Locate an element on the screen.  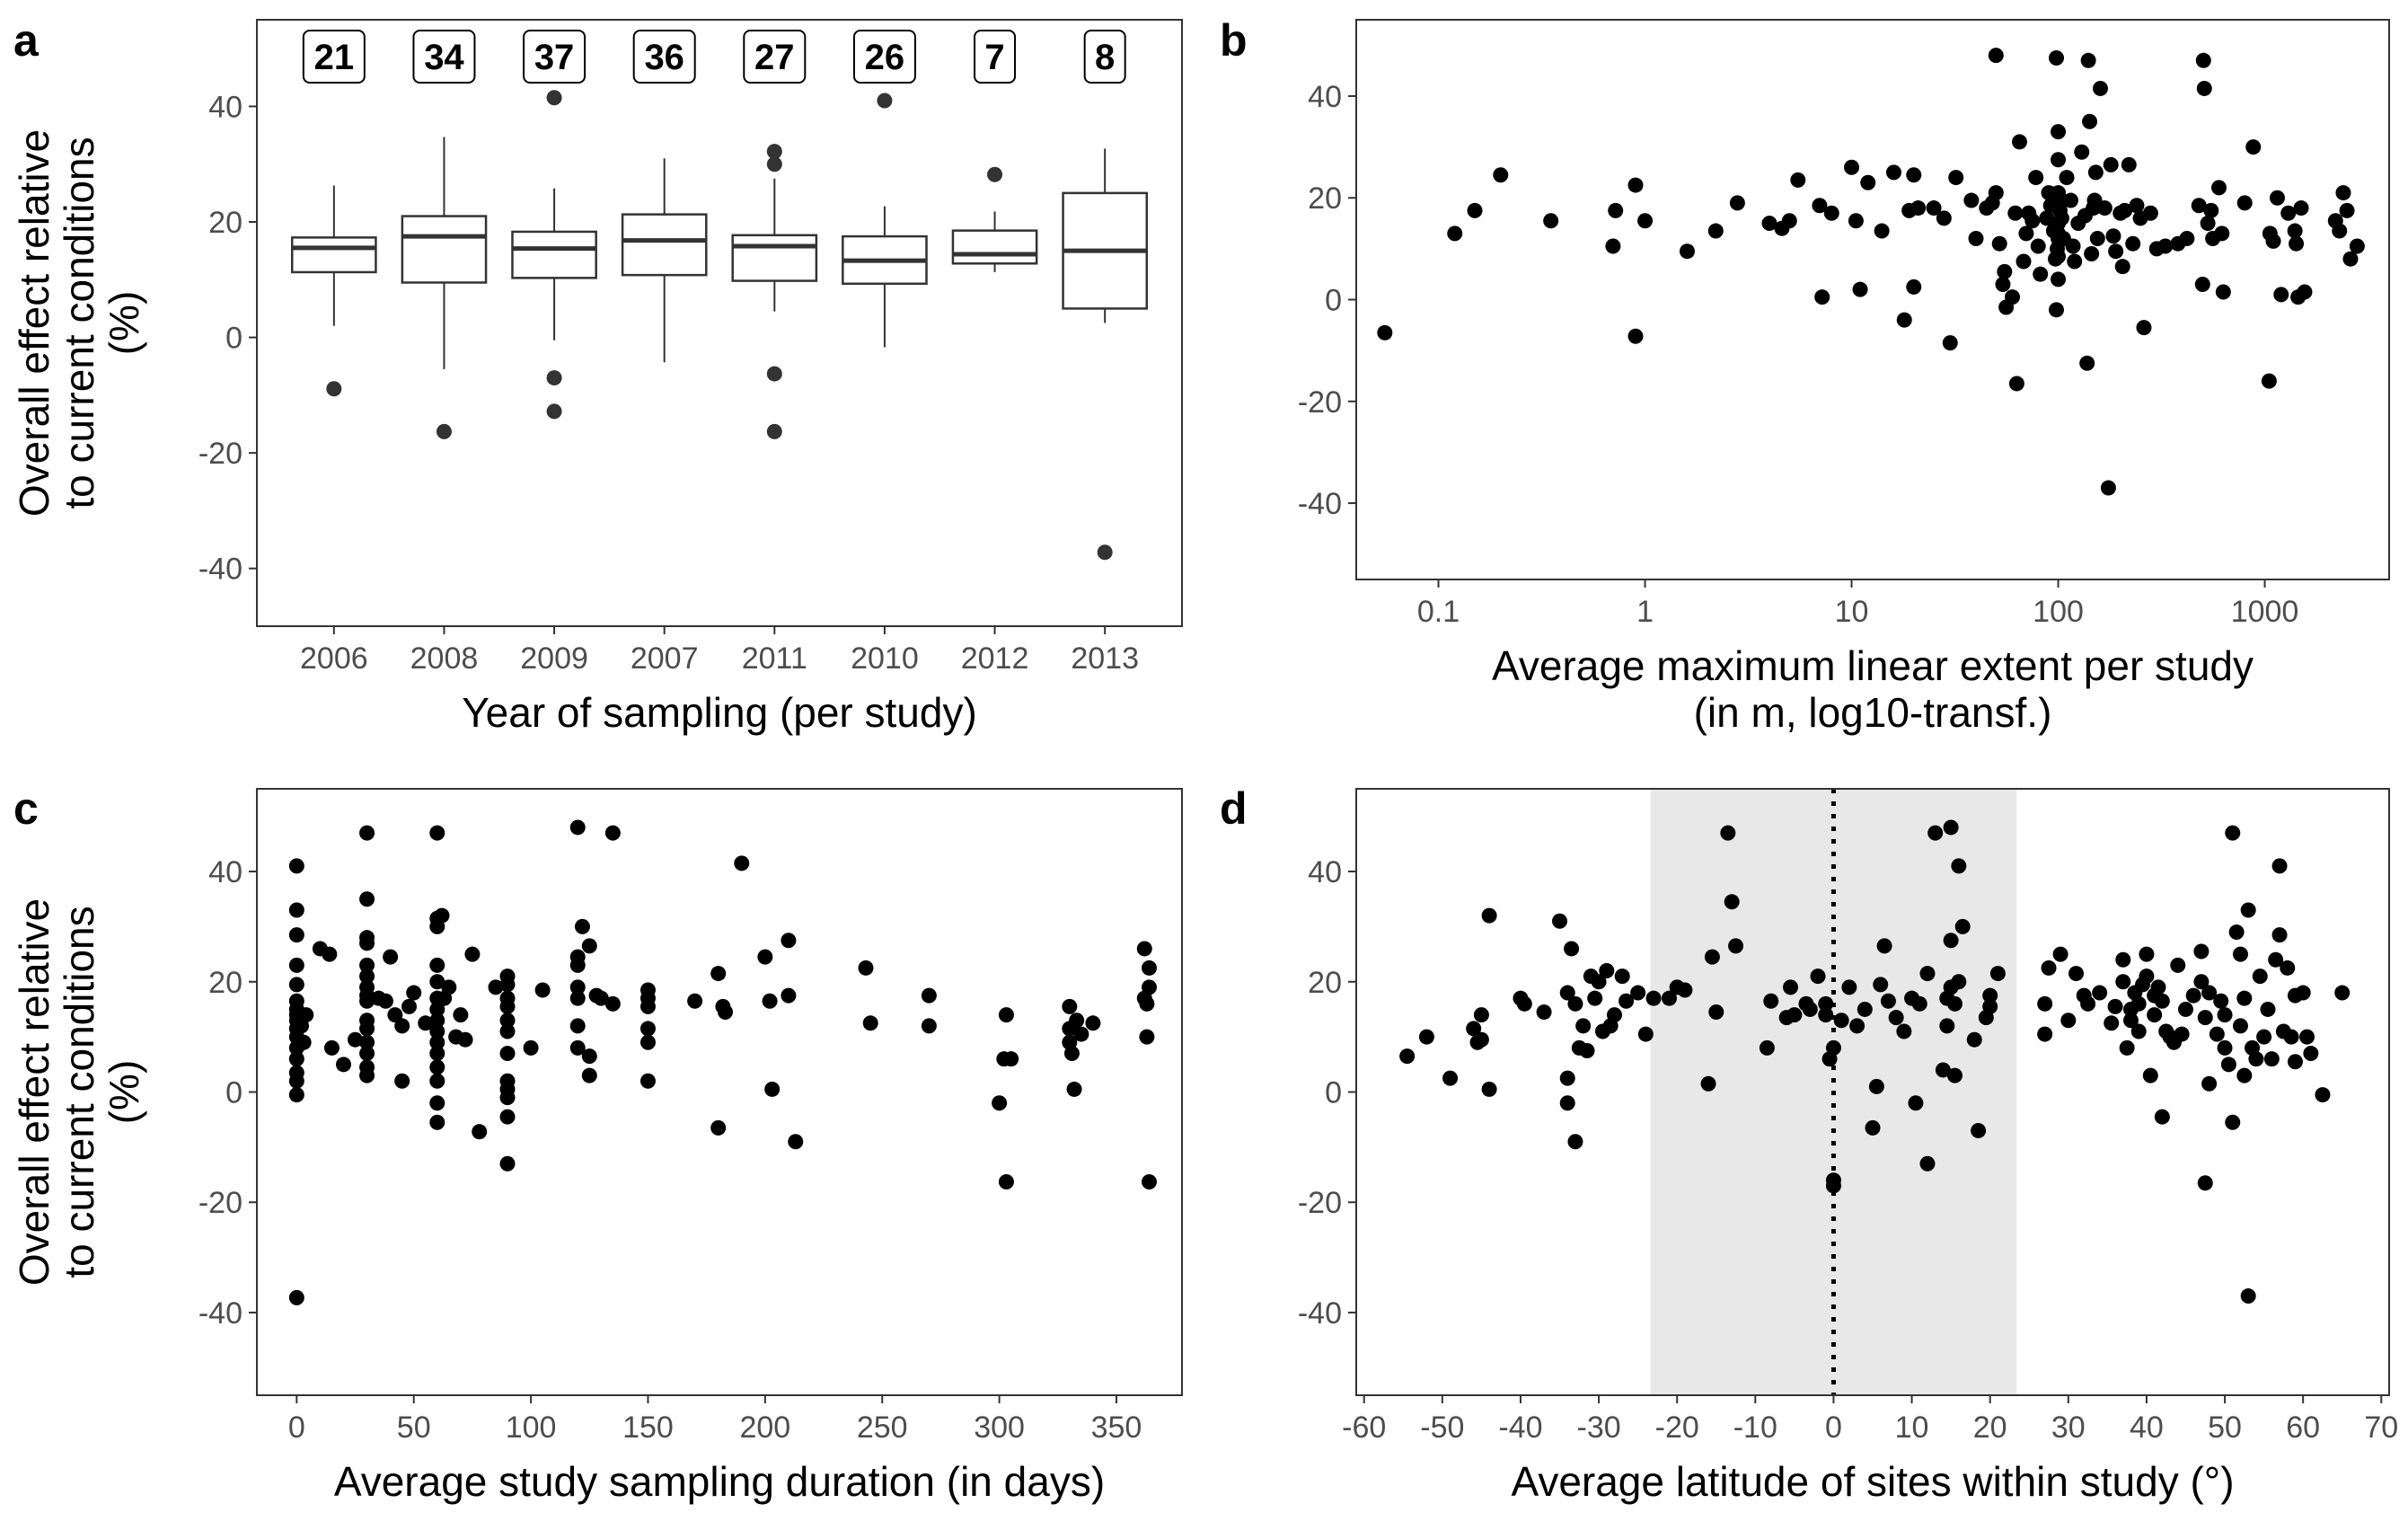
box-iqr is located at coordinates (664, 245).